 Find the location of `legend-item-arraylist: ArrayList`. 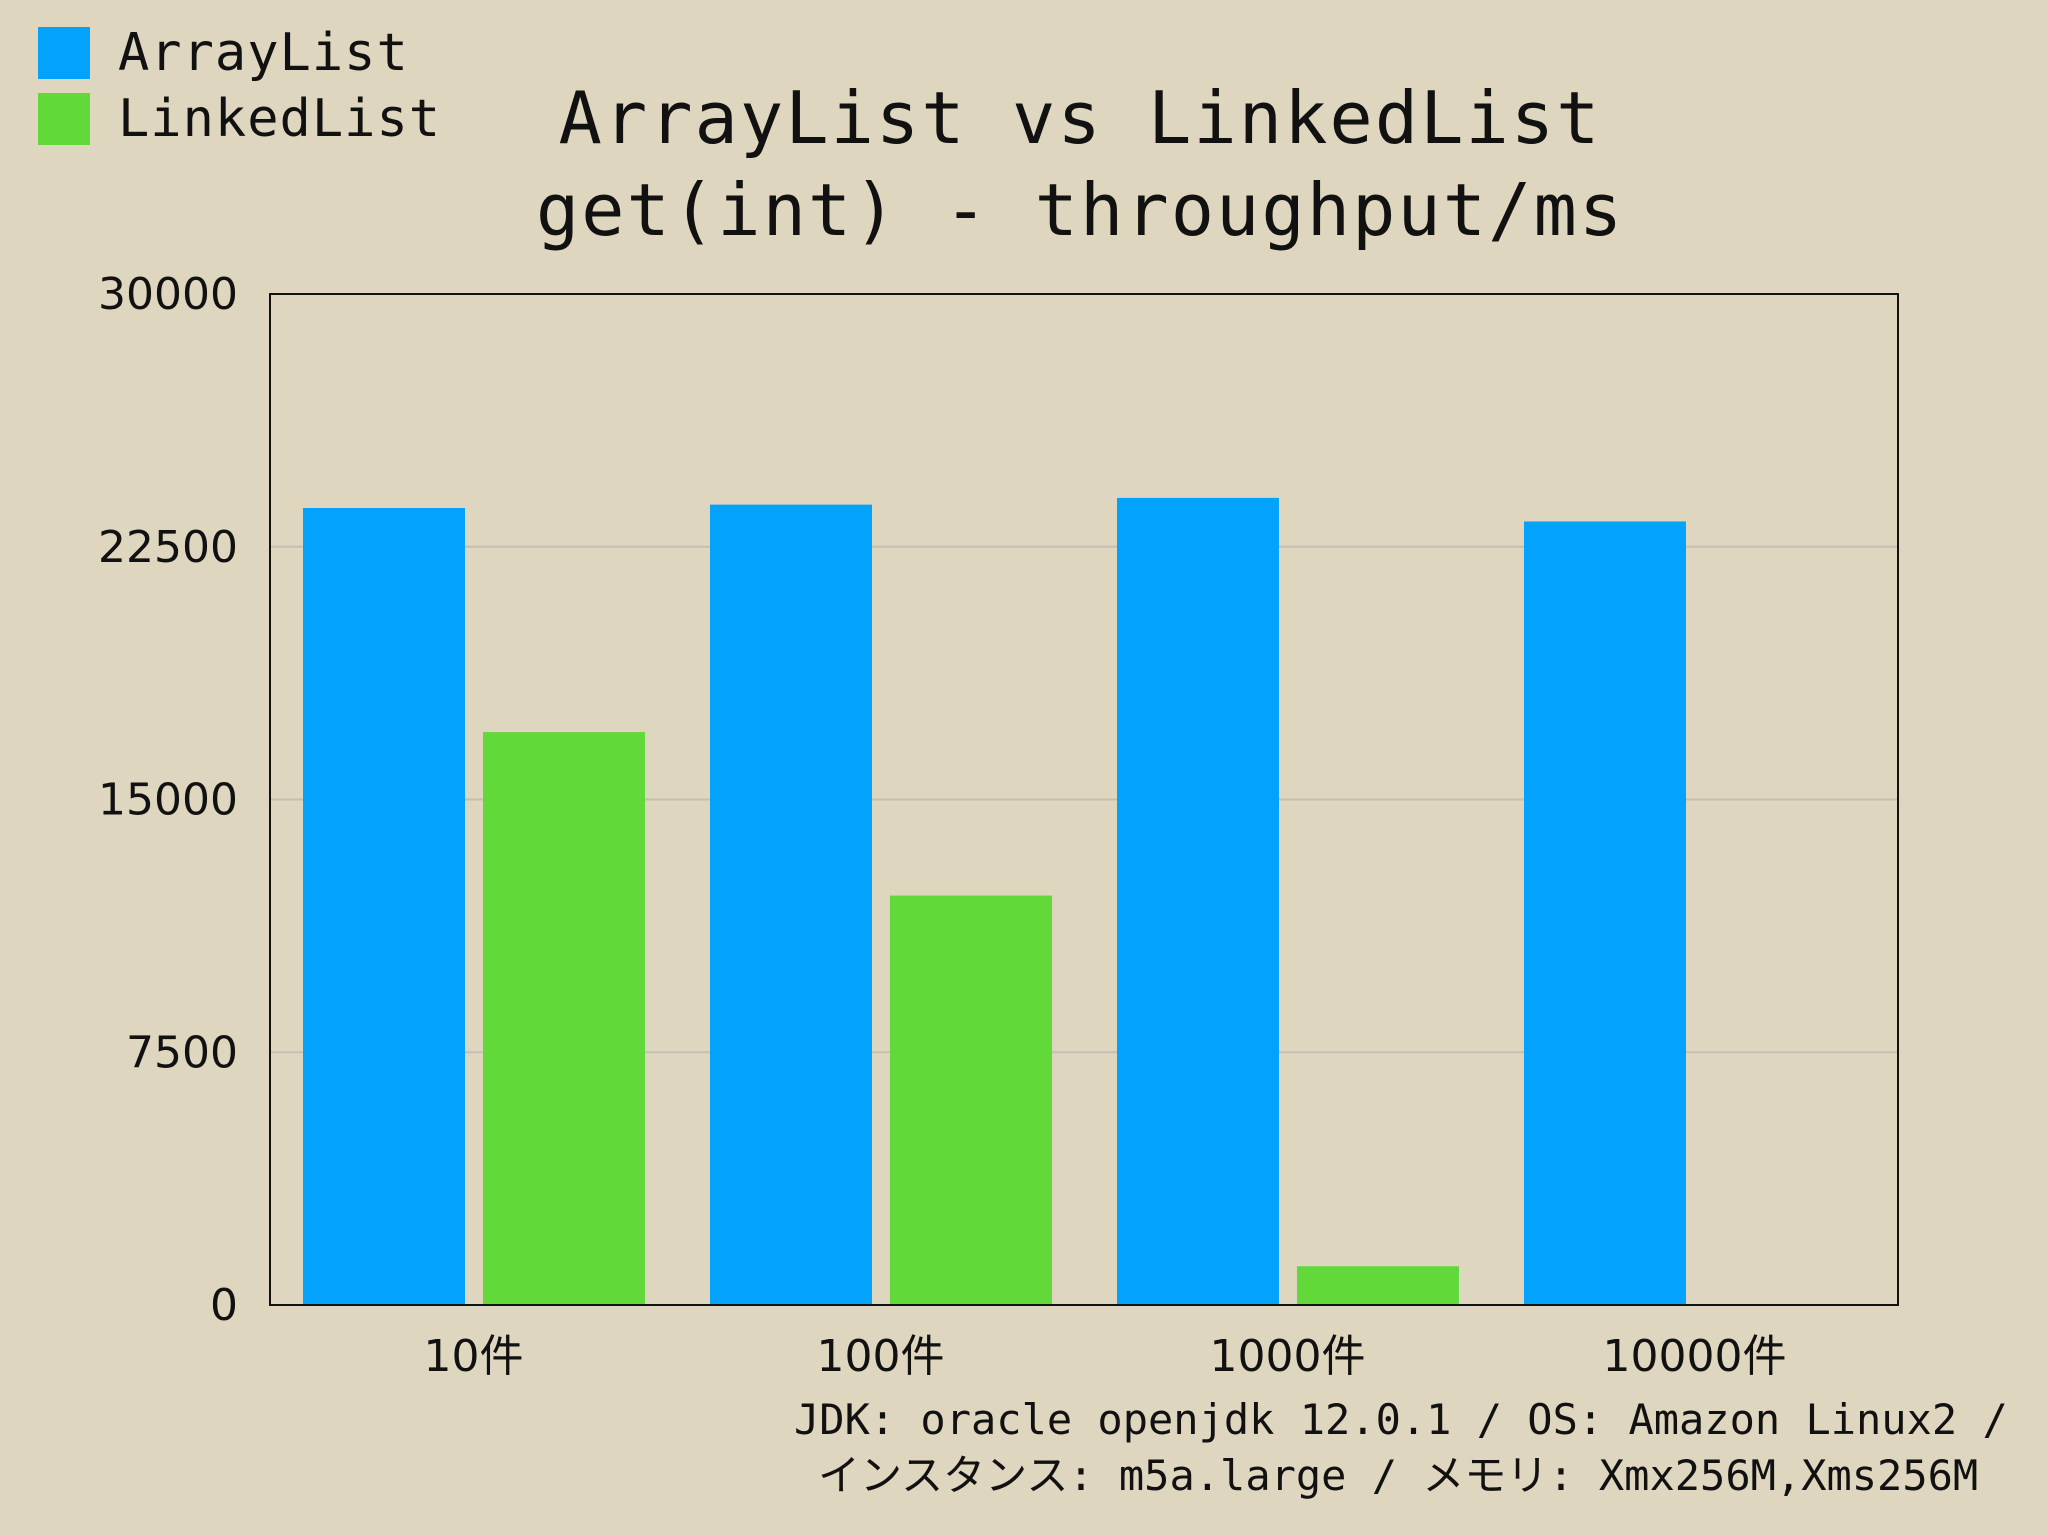

legend-item-arraylist: ArrayList is located at coordinates (239, 53).